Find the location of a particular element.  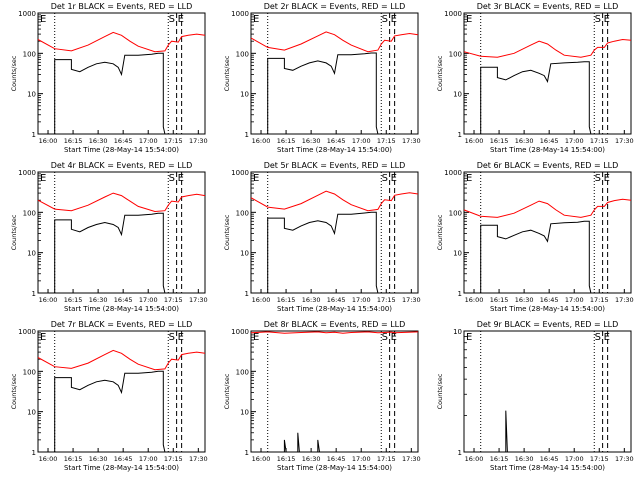

panel-title: Det 6r BLACK = Events, RED = LLD is located at coordinates (548, 165).